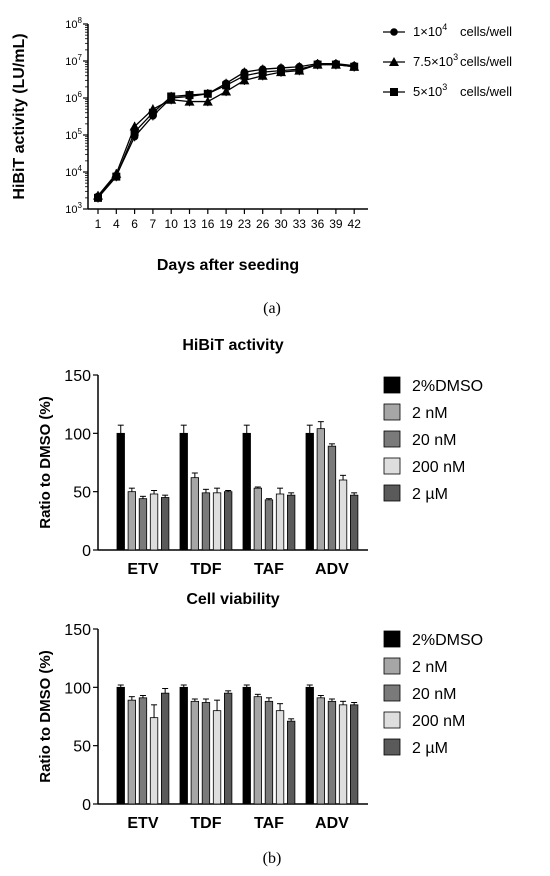 The height and width of the screenshot is (876, 550). Describe the element at coordinates (73, 134) in the screenshot. I see `y-tick-label: 105` at that location.